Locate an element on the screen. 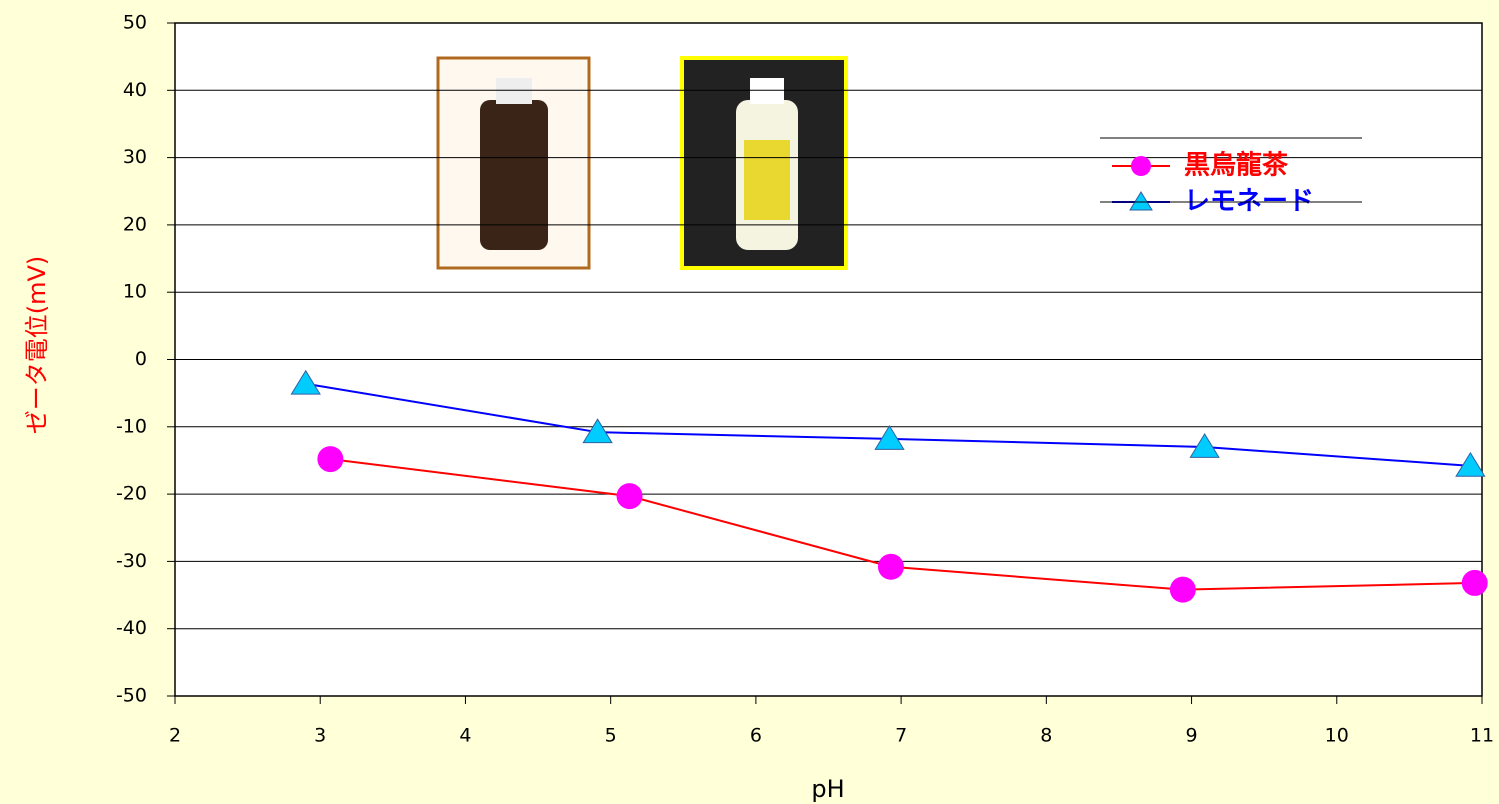 The width and height of the screenshot is (1499, 804). x-tick-label: 6 is located at coordinates (756, 736).